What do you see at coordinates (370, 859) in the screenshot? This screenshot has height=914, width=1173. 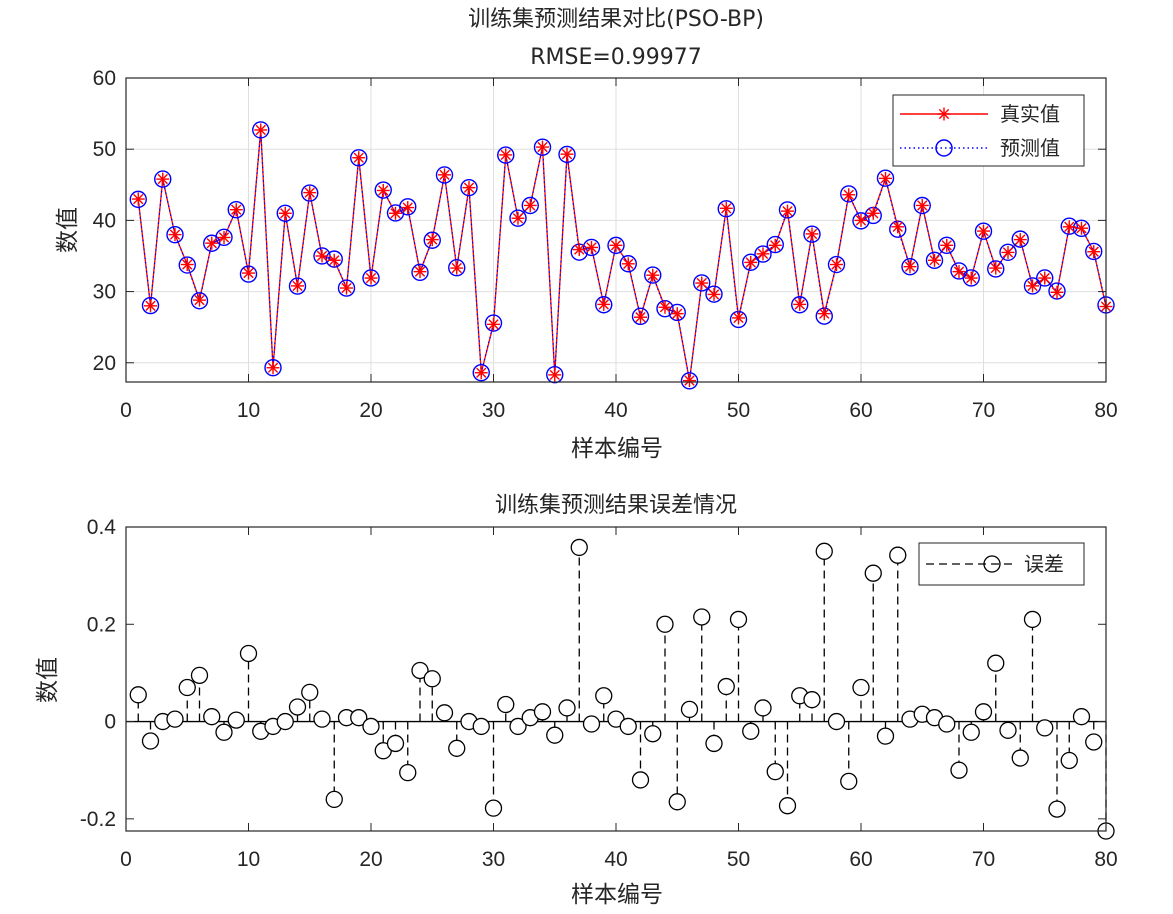 I see `chart2-xtick-label: 20` at bounding box center [370, 859].